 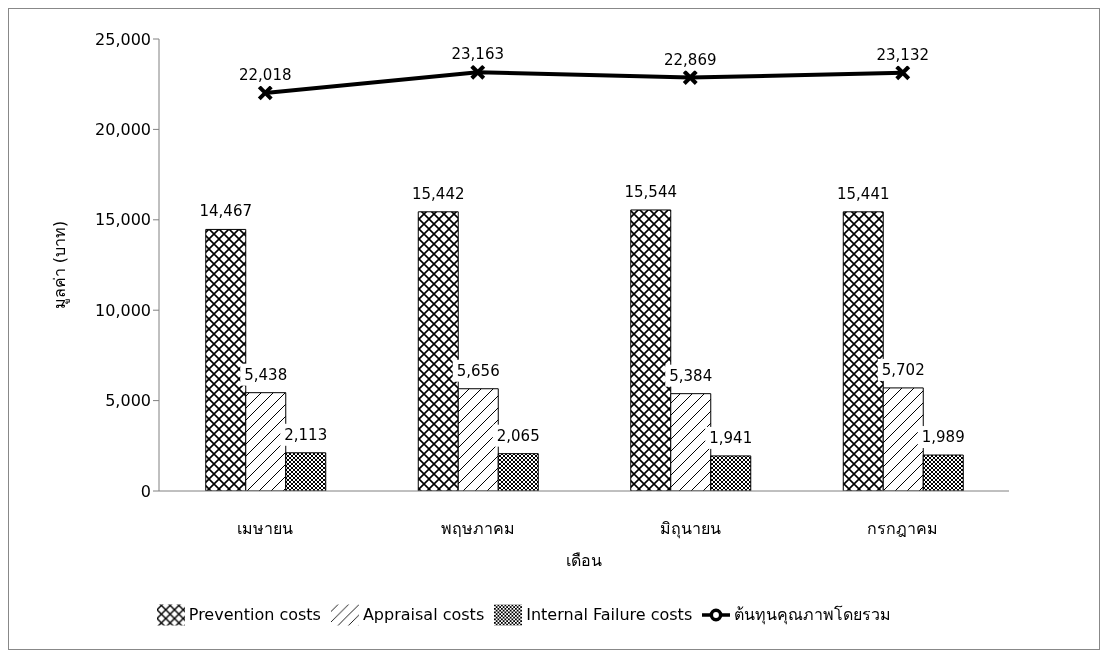 I want to click on data-label: 14,467, so click(x=225, y=211).